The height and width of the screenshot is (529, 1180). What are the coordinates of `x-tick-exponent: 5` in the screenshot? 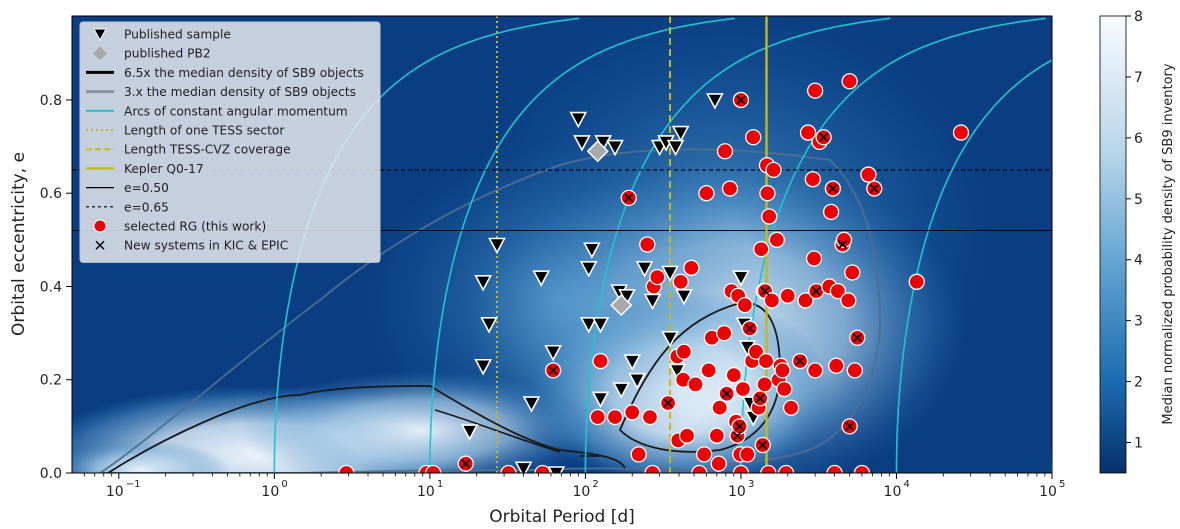 It's located at (1062, 484).